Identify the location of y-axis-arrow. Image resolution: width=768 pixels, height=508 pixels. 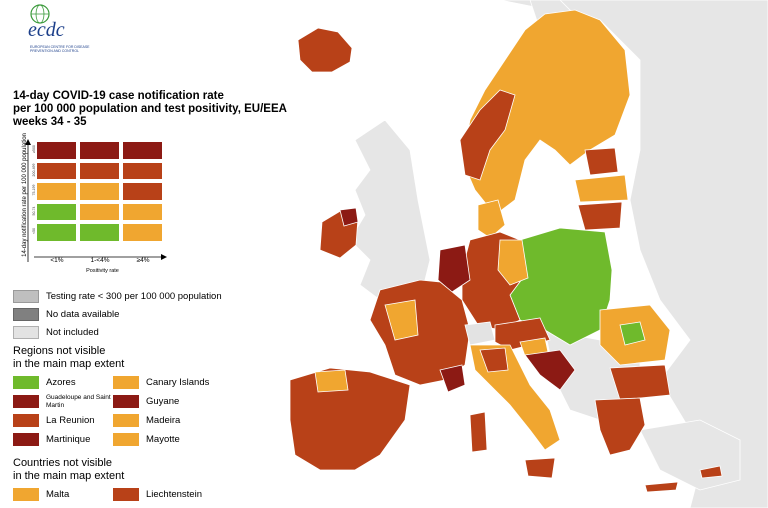
(28, 200).